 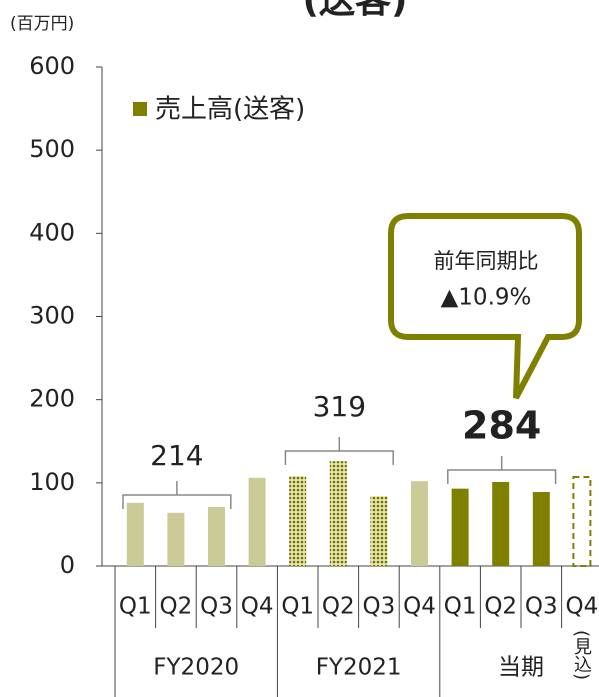 I want to click on legend-label: 売上高(送客), so click(x=230, y=110).